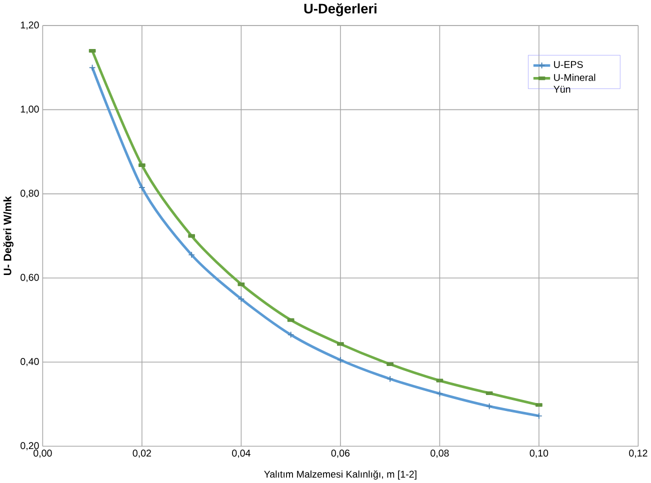  What do you see at coordinates (43, 454) in the screenshot?
I see `x-tick-label: 0,00` at bounding box center [43, 454].